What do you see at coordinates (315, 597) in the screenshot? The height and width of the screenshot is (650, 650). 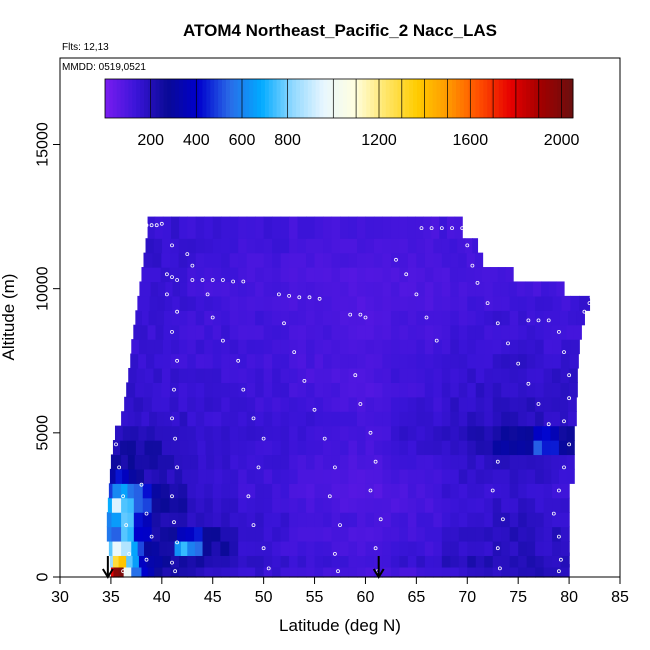 I see `x-tick-label: 55` at bounding box center [315, 597].